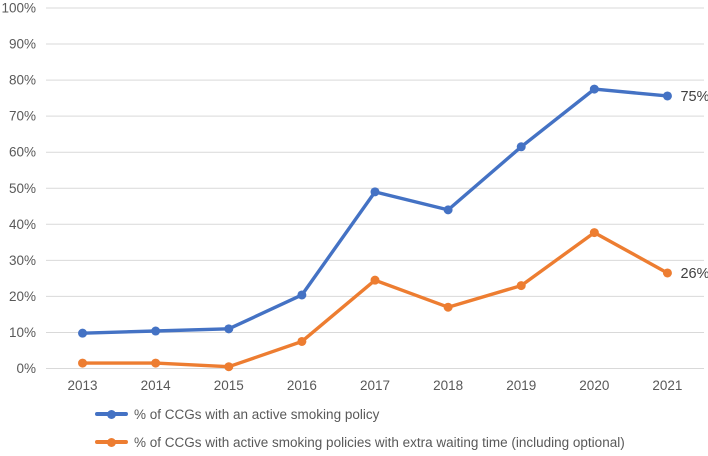  What do you see at coordinates (22, 152) in the screenshot?
I see `y-axis-tick-label: 60%` at bounding box center [22, 152].